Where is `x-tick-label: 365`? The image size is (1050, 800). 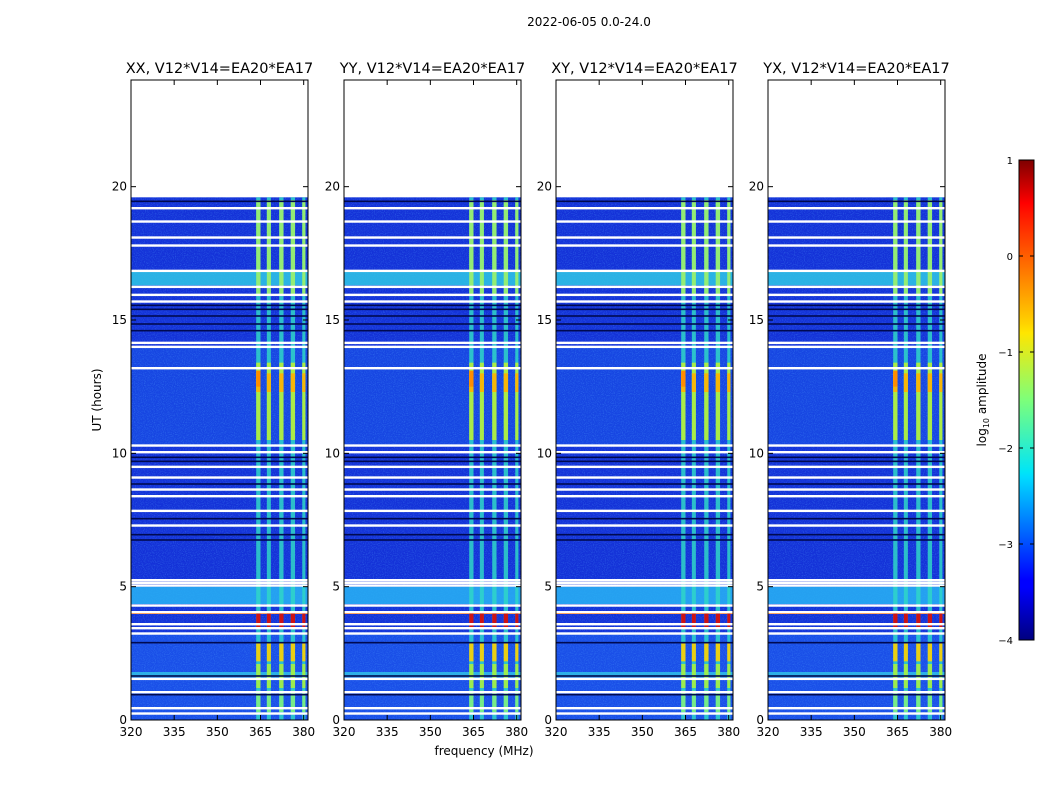
x-tick-label: 365 is located at coordinates (897, 732).